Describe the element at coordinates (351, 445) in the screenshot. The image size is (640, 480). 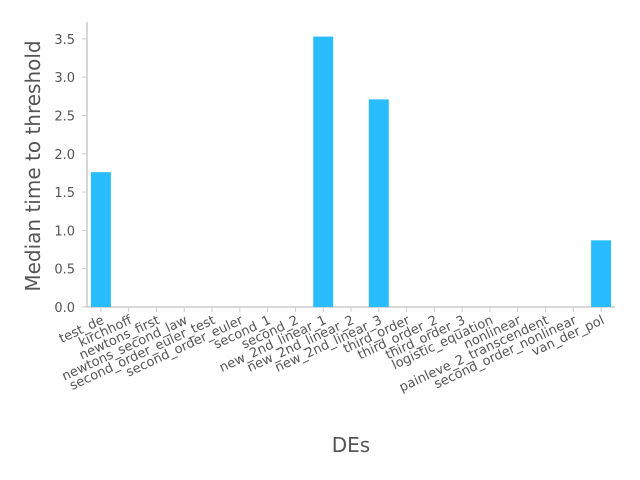
I see `x-axis-title: DEs` at that location.